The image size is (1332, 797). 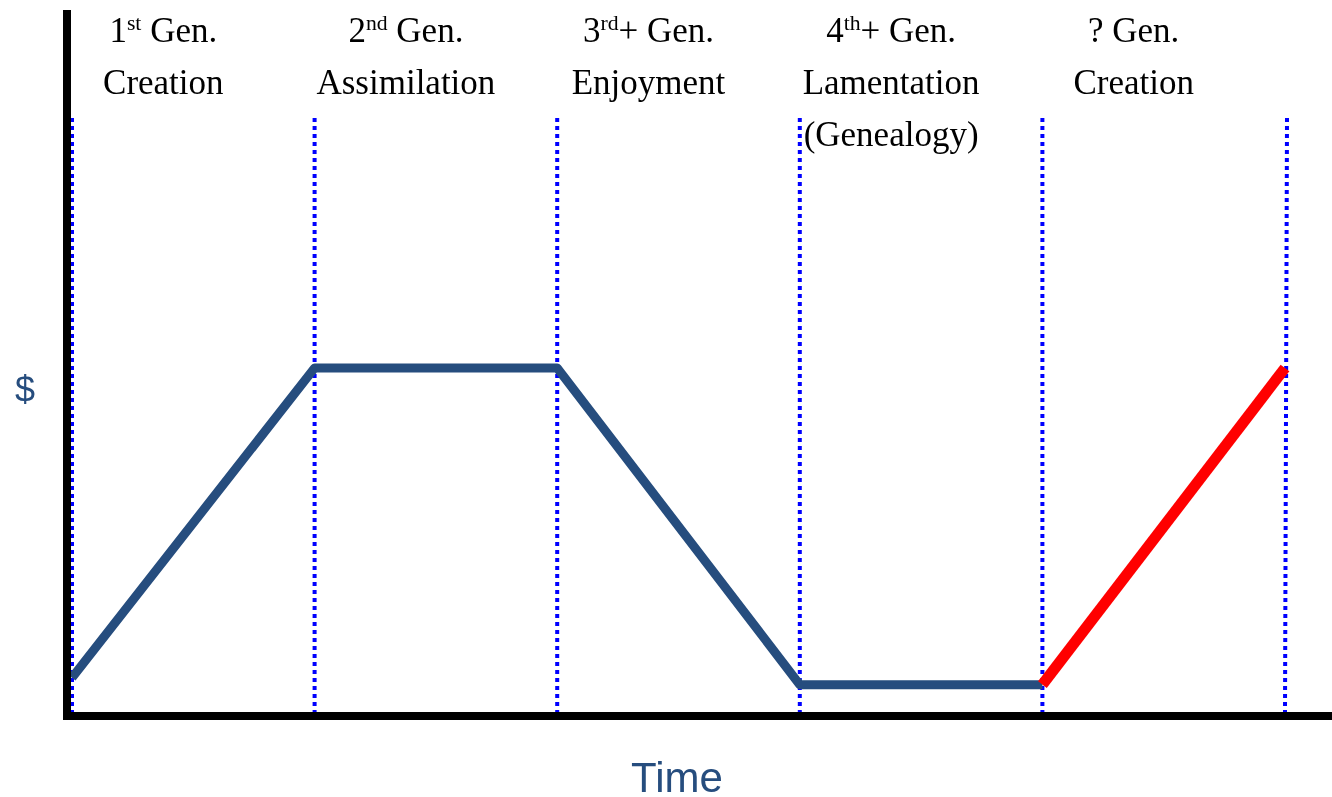 I want to click on text: ? Gen. Creation, so click(x=1133, y=56).